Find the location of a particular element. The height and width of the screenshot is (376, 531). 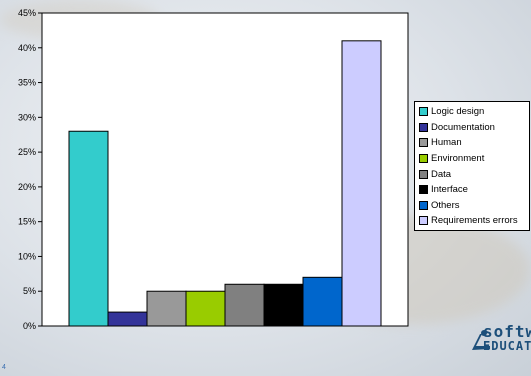

logo-text-line2: EDUCAT is located at coordinates (507, 346).